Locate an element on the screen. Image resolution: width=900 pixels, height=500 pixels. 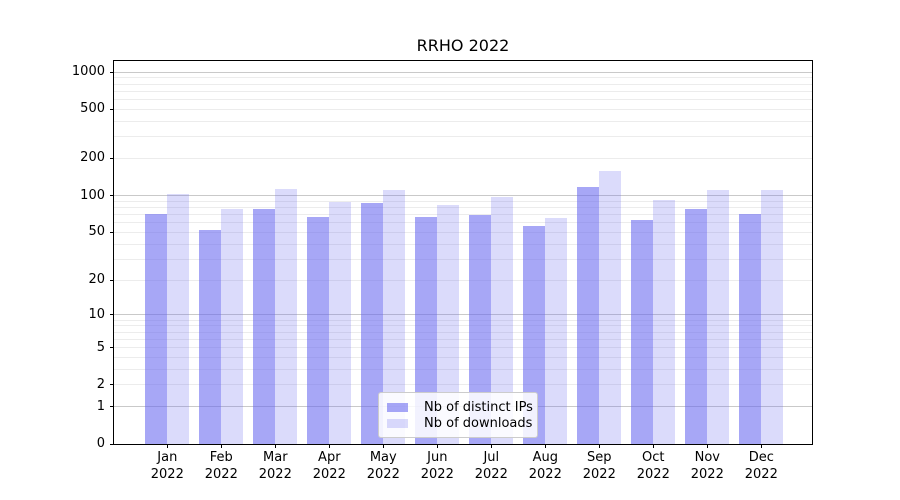
chart-title: RRHO 2022 is located at coordinates (463, 45).